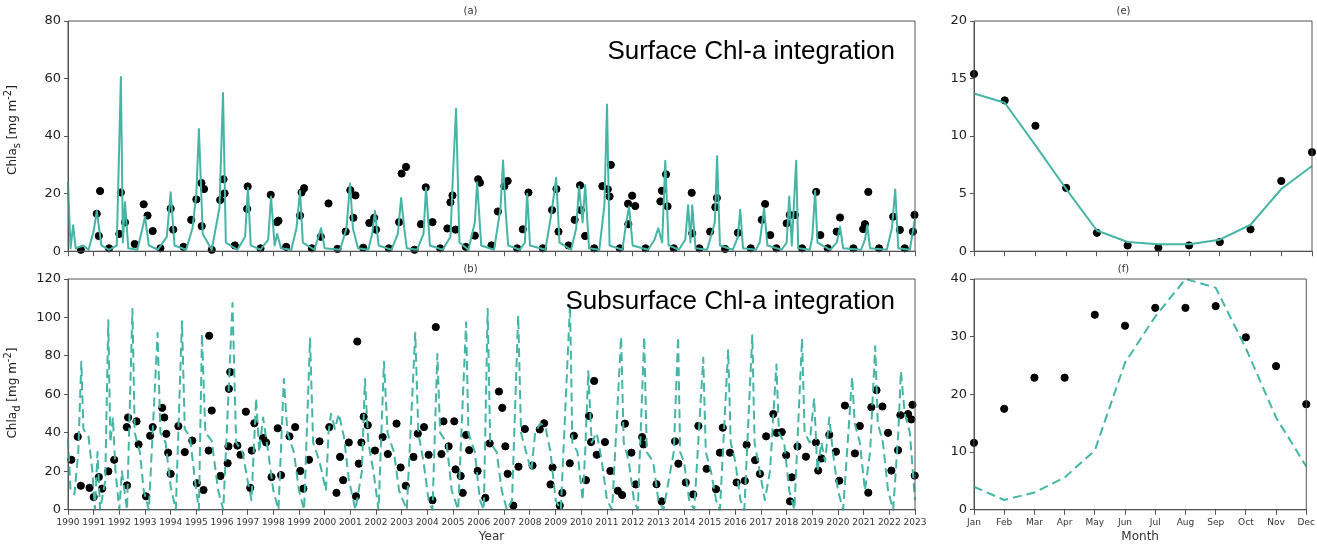  Describe the element at coordinates (196, 521) in the screenshot. I see `x-tick-label: 1995` at that location.